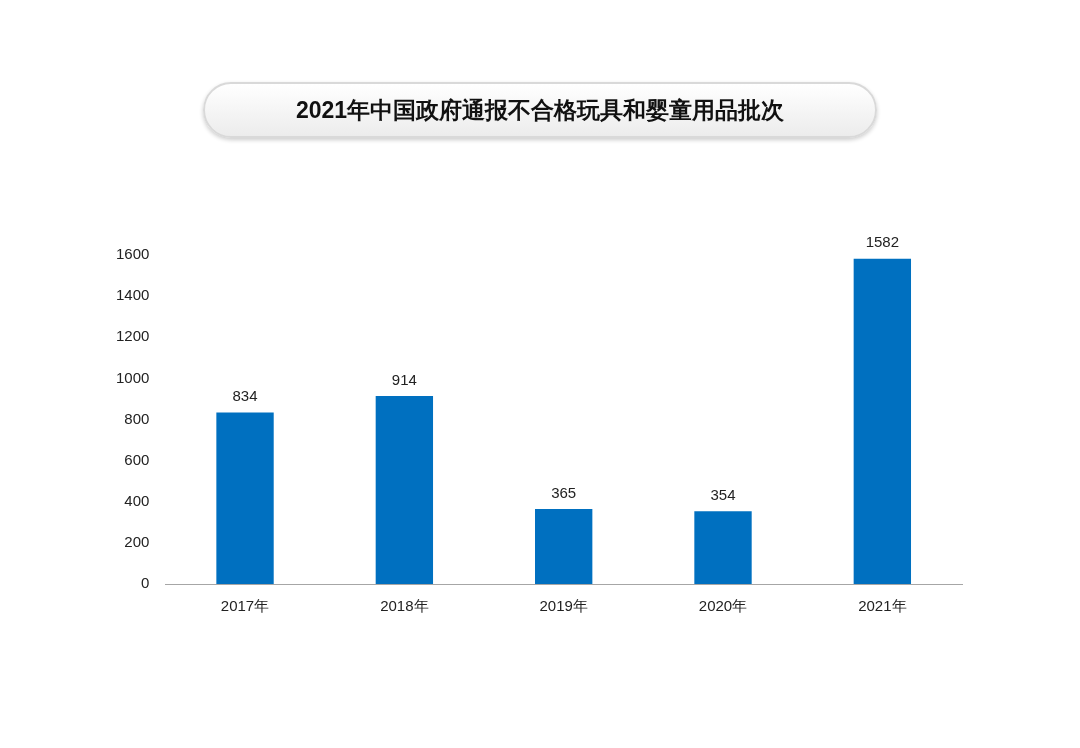 This screenshot has height=748, width=1080. What do you see at coordinates (882, 606) in the screenshot?
I see `x-tick-label: 2021年` at bounding box center [882, 606].